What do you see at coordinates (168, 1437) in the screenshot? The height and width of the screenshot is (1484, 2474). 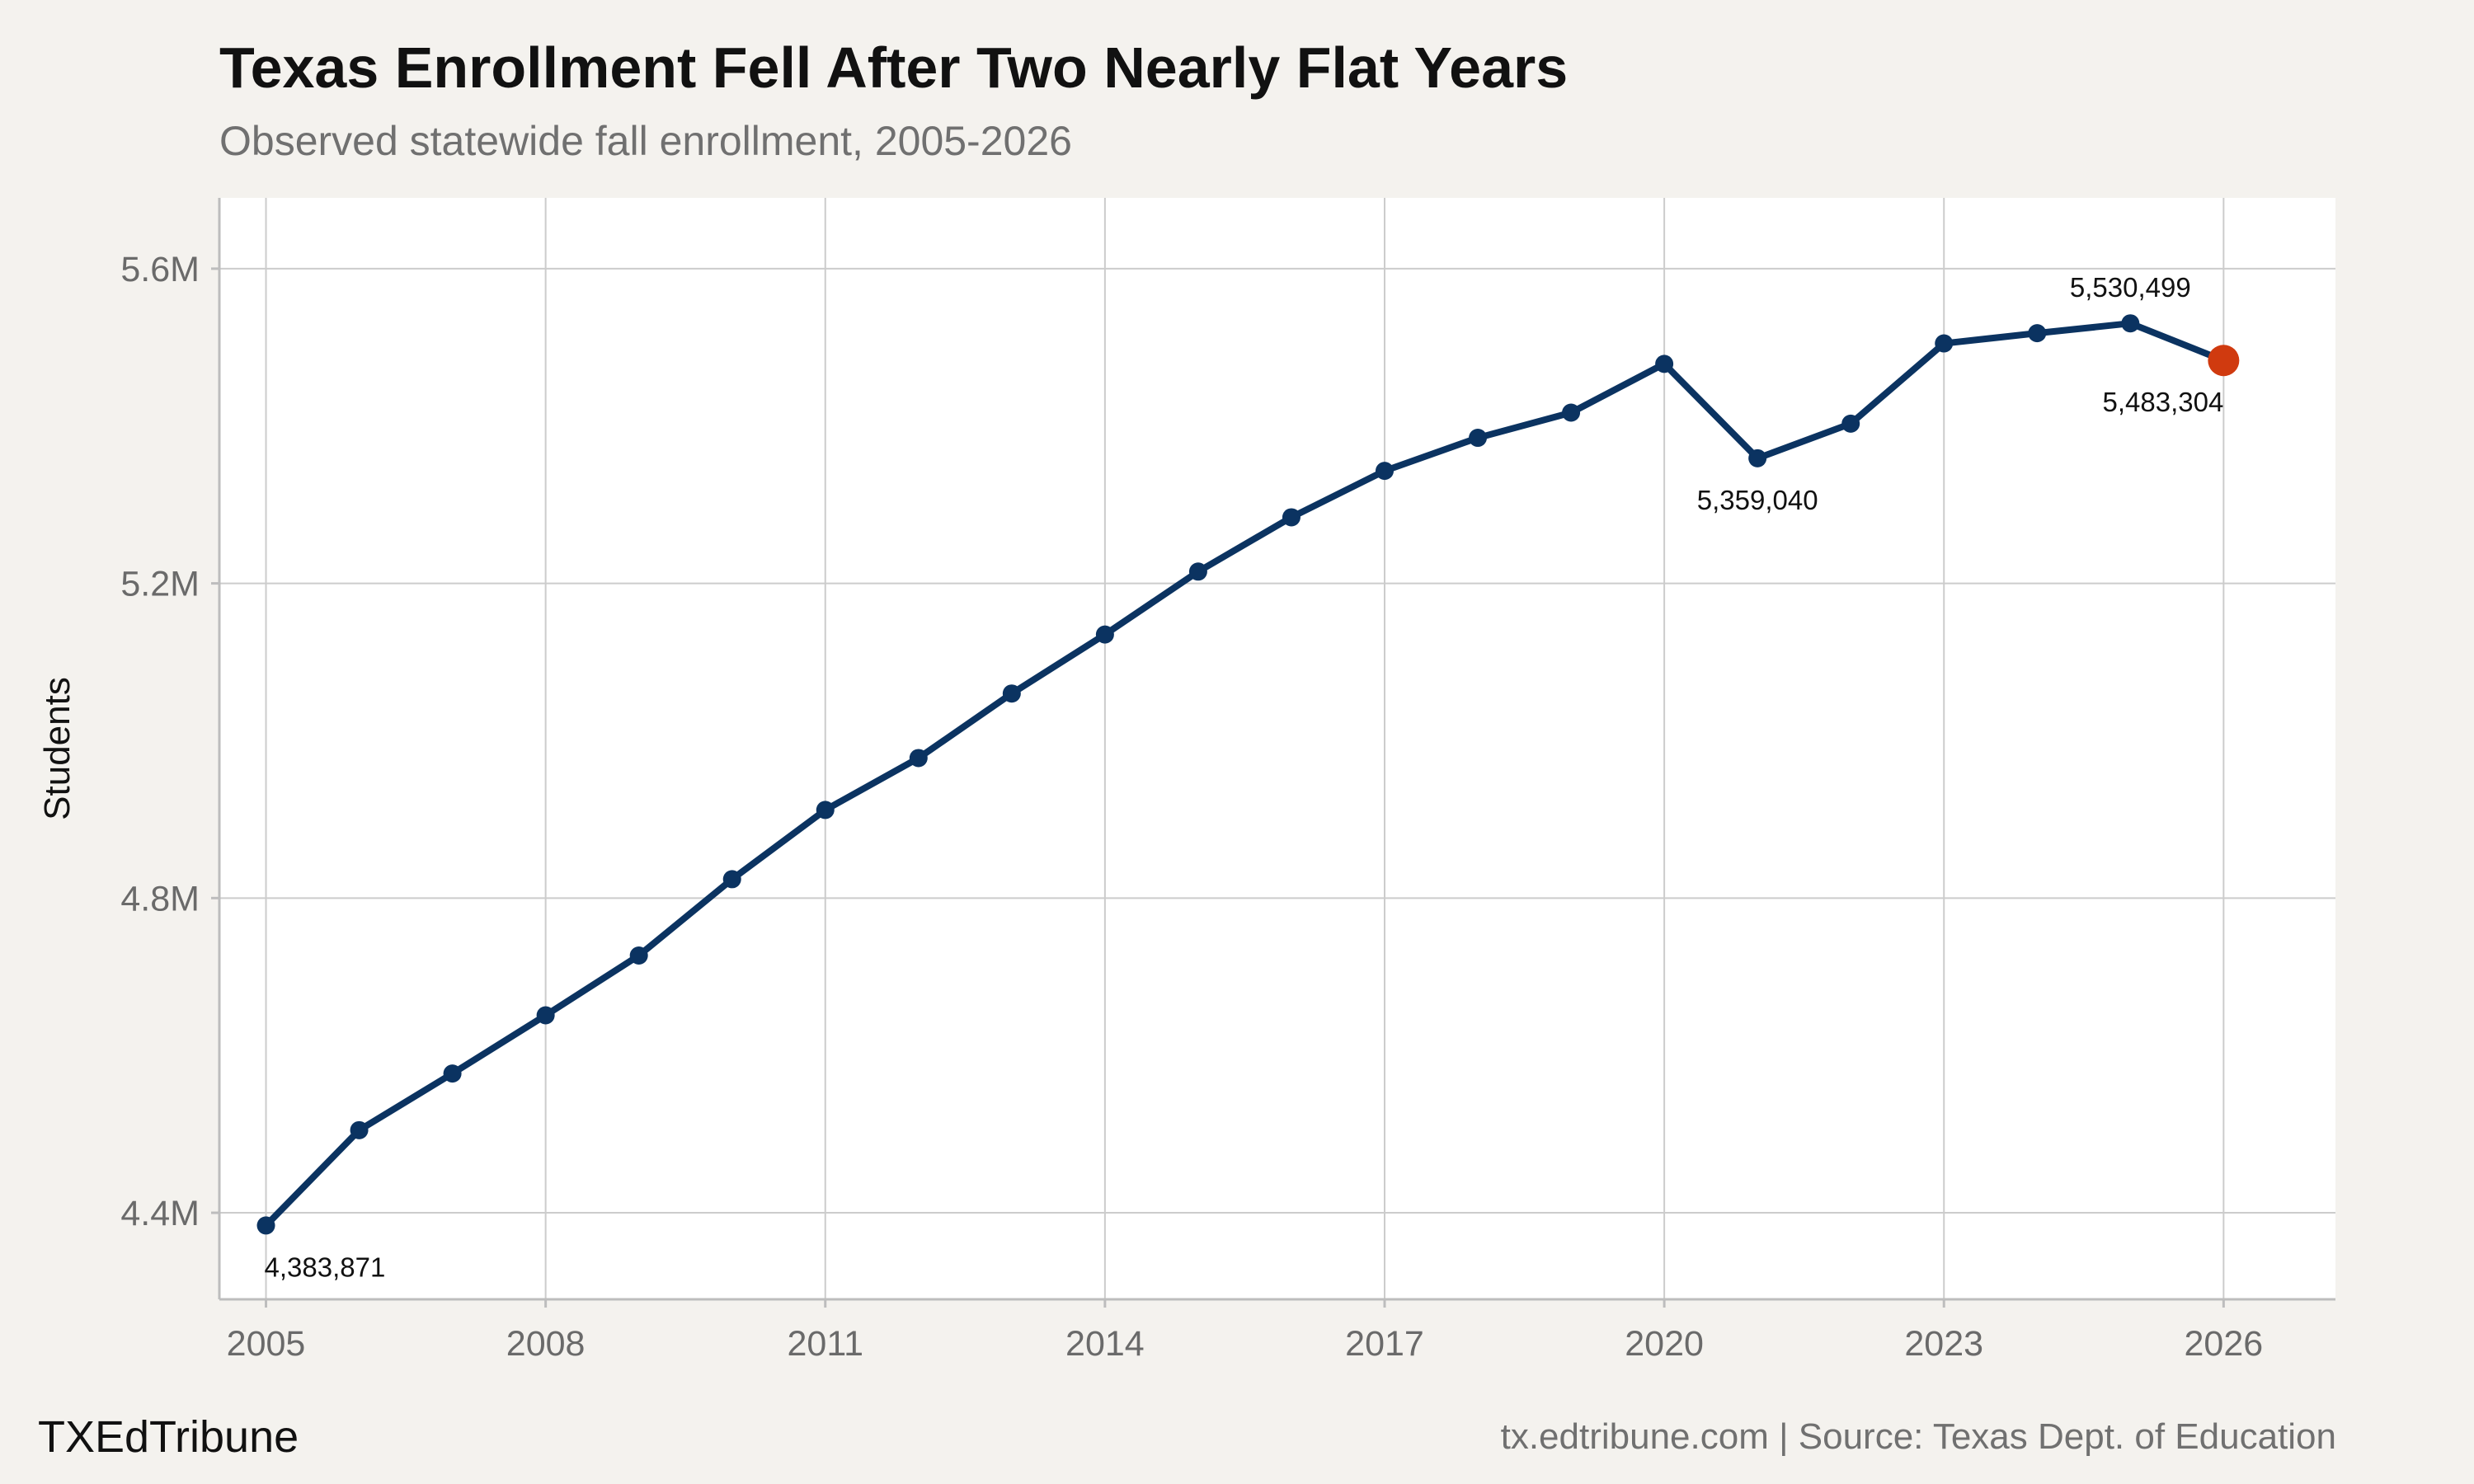 I see `brand-name: TXEdTribune` at bounding box center [168, 1437].